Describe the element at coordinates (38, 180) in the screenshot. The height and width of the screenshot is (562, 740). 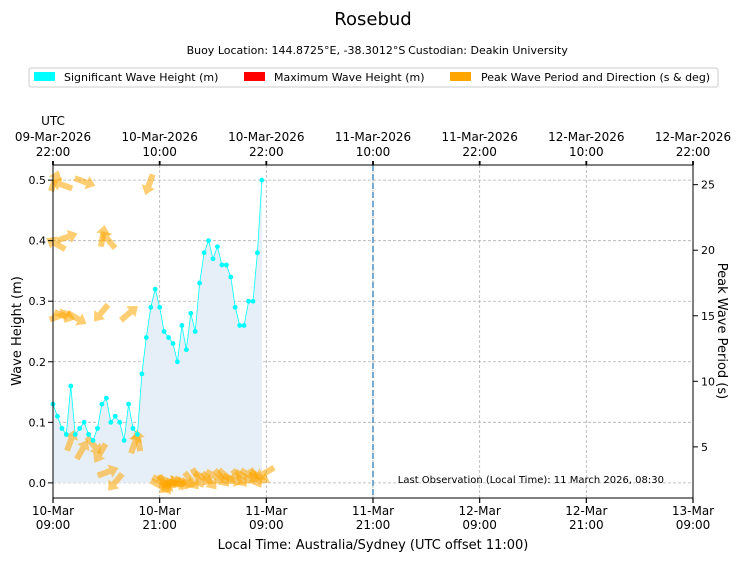
I see `y-tick-label: 0.5` at that location.